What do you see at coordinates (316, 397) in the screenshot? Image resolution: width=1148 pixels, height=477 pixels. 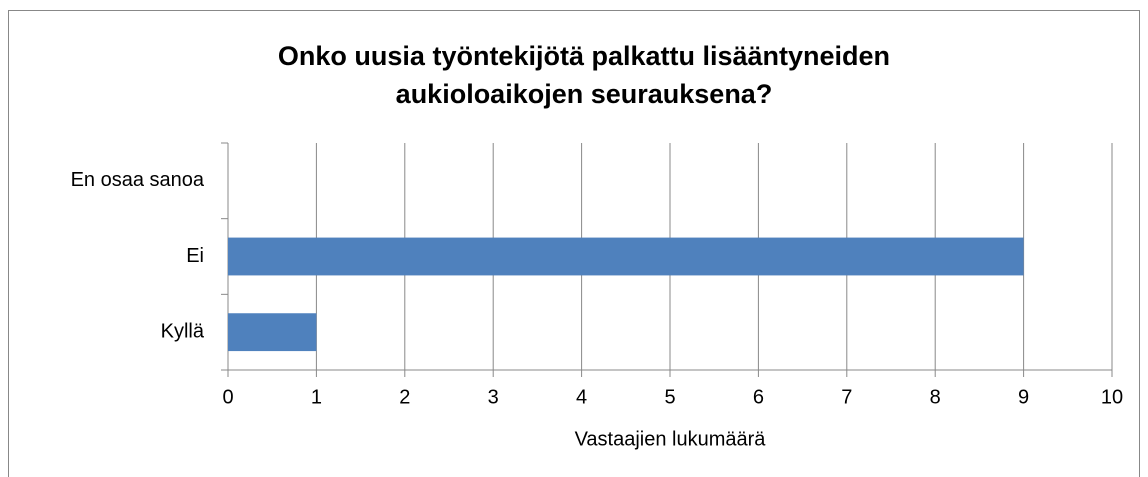 I see `x-tick-label: 1` at bounding box center [316, 397].